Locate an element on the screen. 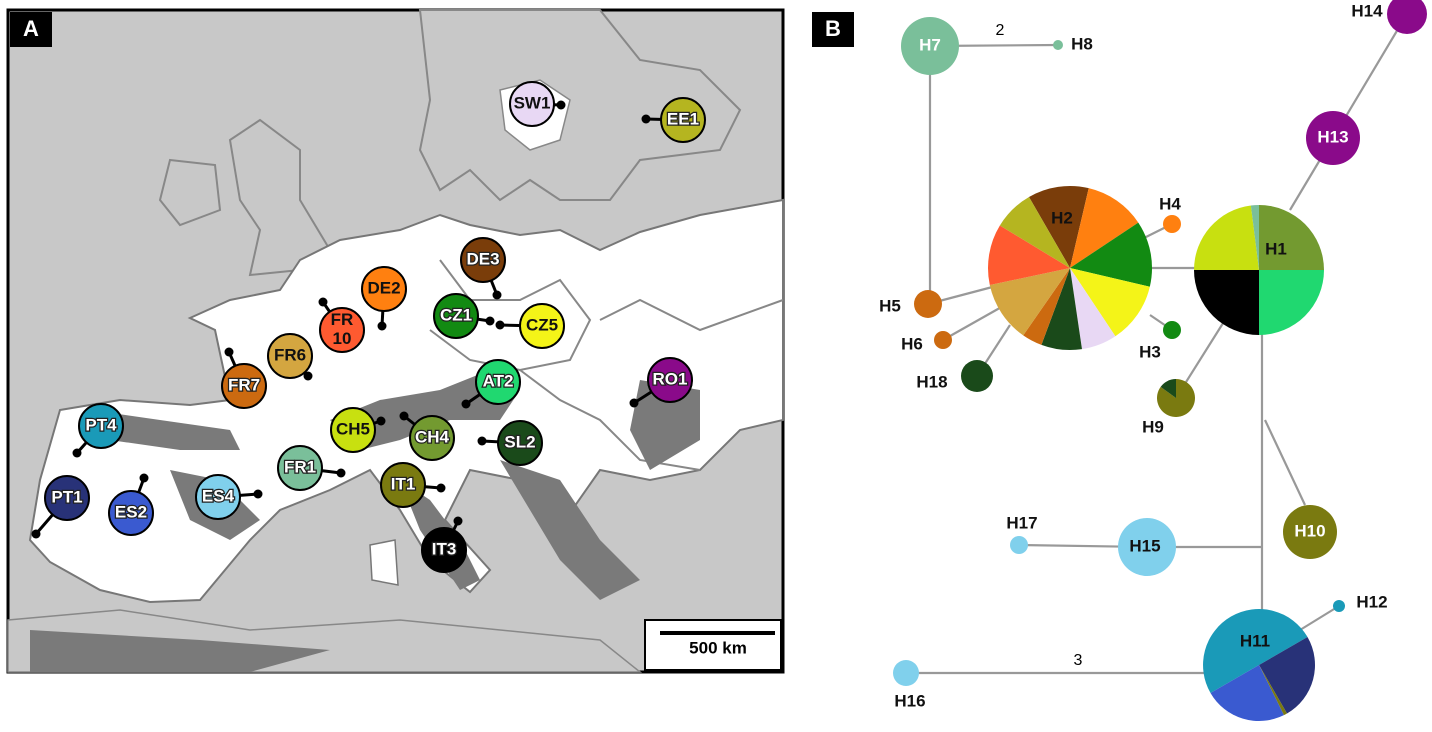 This screenshot has height=732, width=1432. haplotype-node: H15 is located at coordinates (1147, 547).